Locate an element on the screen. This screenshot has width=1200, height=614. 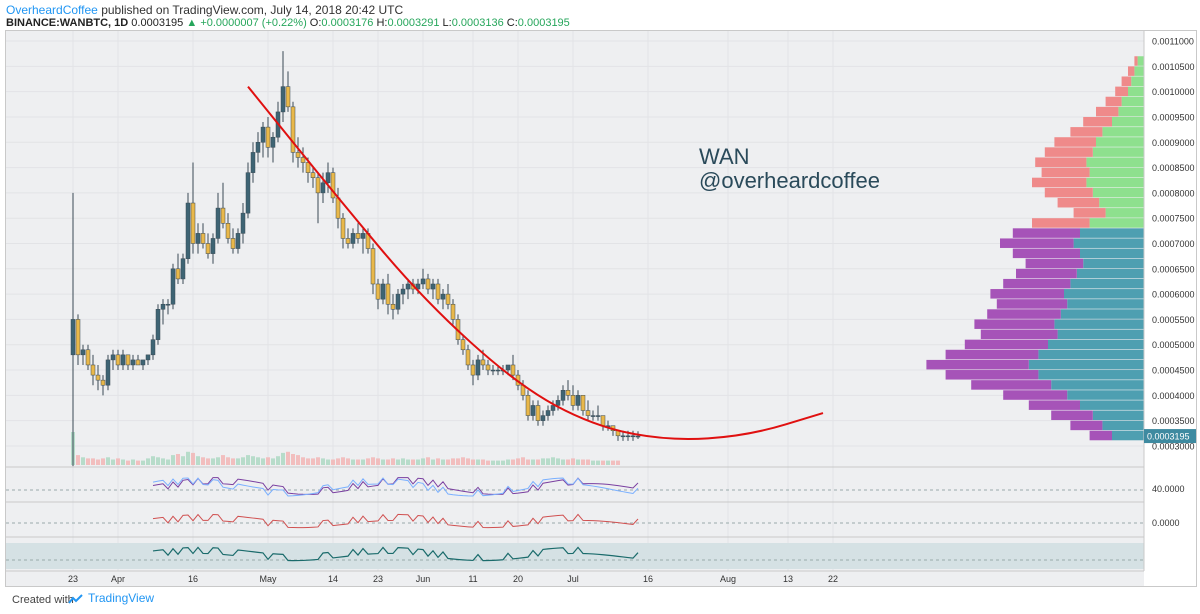
time-axis: 23 Apr 16 May 14 23 Jun 11 20 Jul 16 Aug 13 22 is located at coordinates (575, 577).